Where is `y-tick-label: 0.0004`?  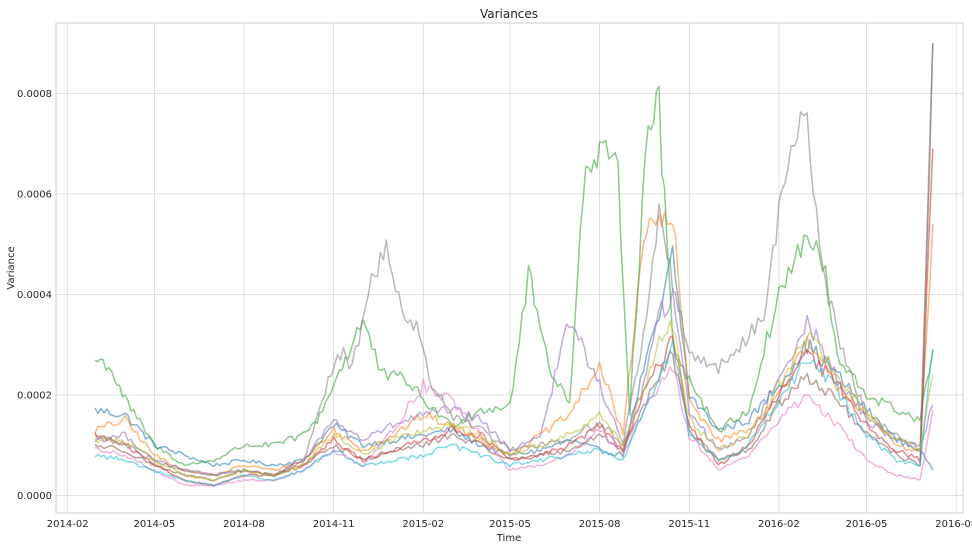 y-tick-label: 0.0004 is located at coordinates (34, 295).